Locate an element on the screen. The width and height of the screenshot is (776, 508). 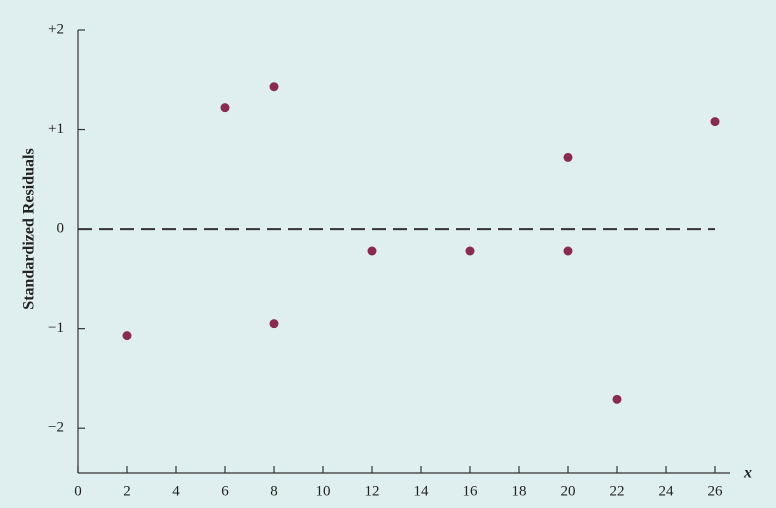
y-axis-label: Standardized Residuals is located at coordinates (29, 228).